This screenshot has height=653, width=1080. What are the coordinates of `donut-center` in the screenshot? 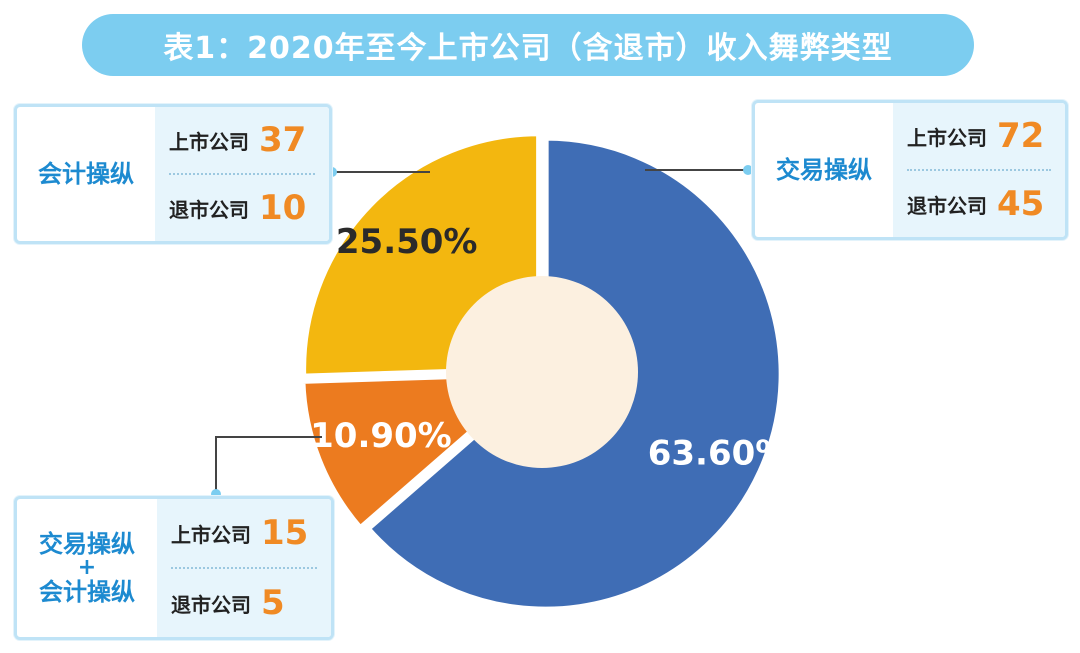 It's located at (542, 372).